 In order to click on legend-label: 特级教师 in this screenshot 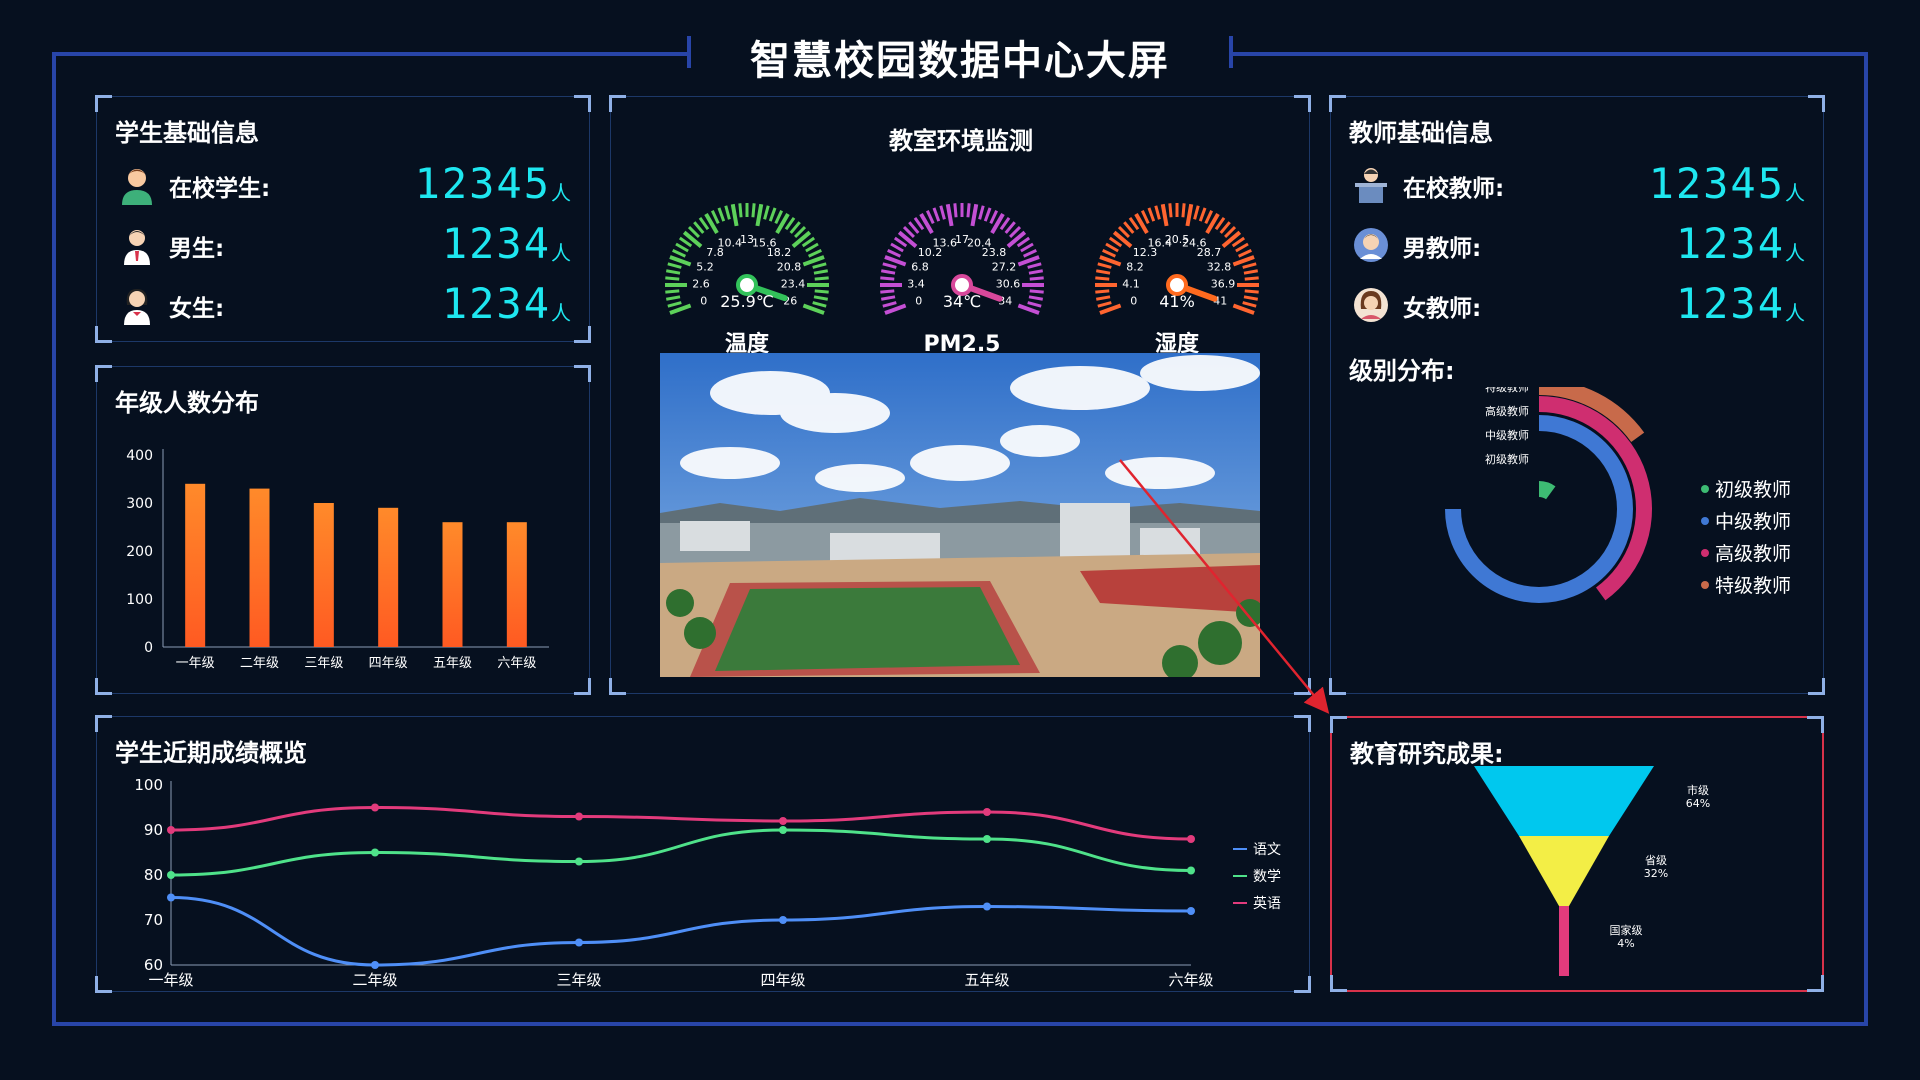, I will do `click(1753, 586)`.